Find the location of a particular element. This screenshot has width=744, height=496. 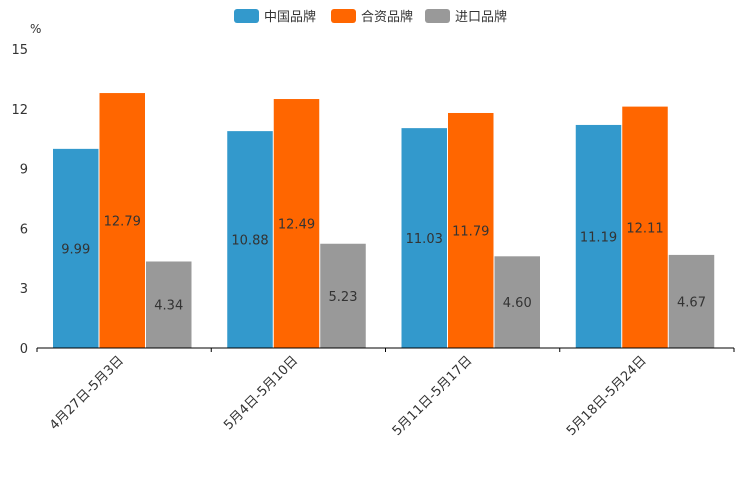

data-label: 12.79 is located at coordinates (122, 222).